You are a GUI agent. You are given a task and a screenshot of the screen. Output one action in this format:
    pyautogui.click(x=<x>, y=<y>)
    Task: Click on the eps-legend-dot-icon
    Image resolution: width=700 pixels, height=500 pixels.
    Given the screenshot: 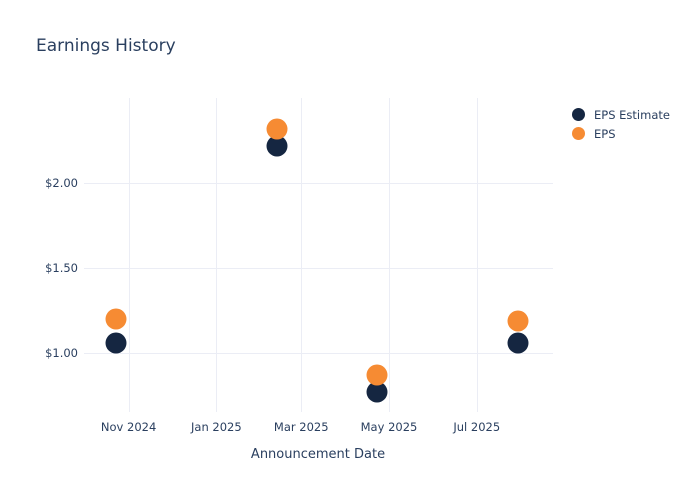 What is the action you would take?
    pyautogui.click(x=578, y=133)
    